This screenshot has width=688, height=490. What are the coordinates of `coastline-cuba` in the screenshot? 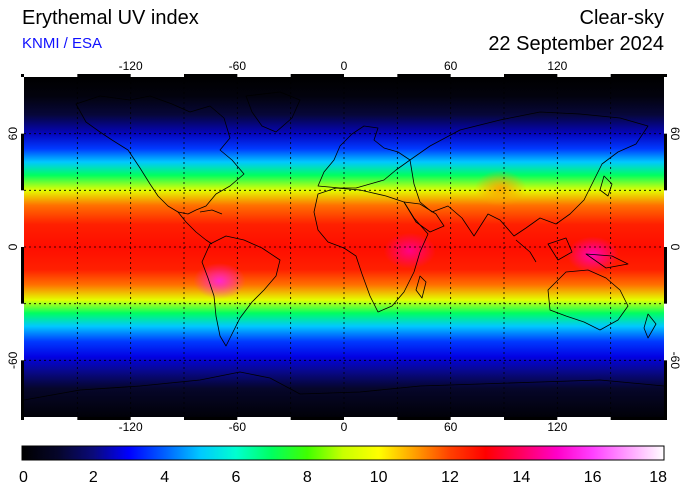 It's located at (211, 212).